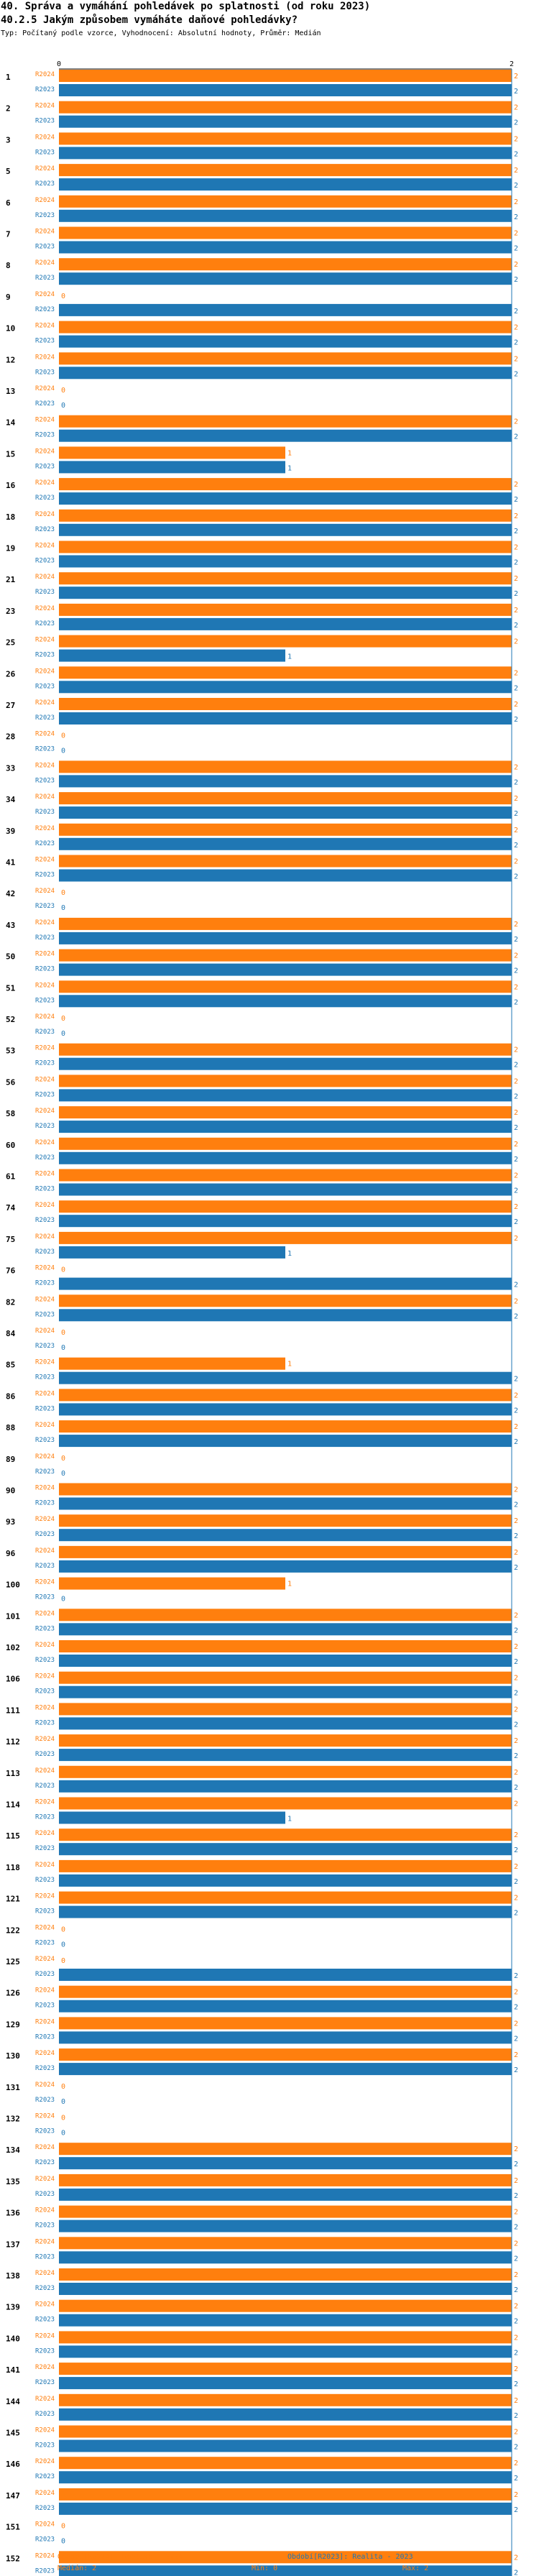 Image resolution: width=539 pixels, height=2576 pixels. What do you see at coordinates (10, 391) in the screenshot?
I see `category-label: 13` at bounding box center [10, 391].